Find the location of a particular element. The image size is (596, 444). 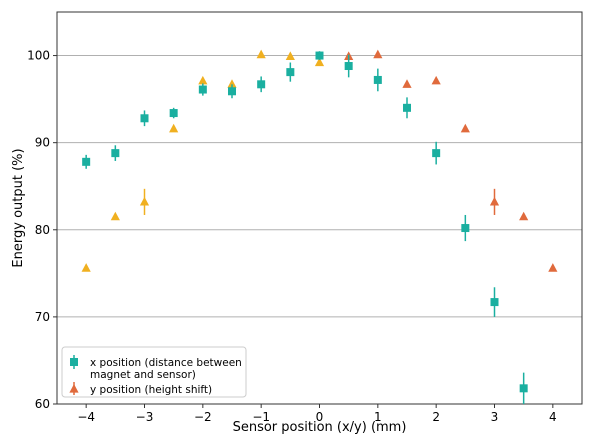

y-tick-label: 70 is located at coordinates (42, 317).